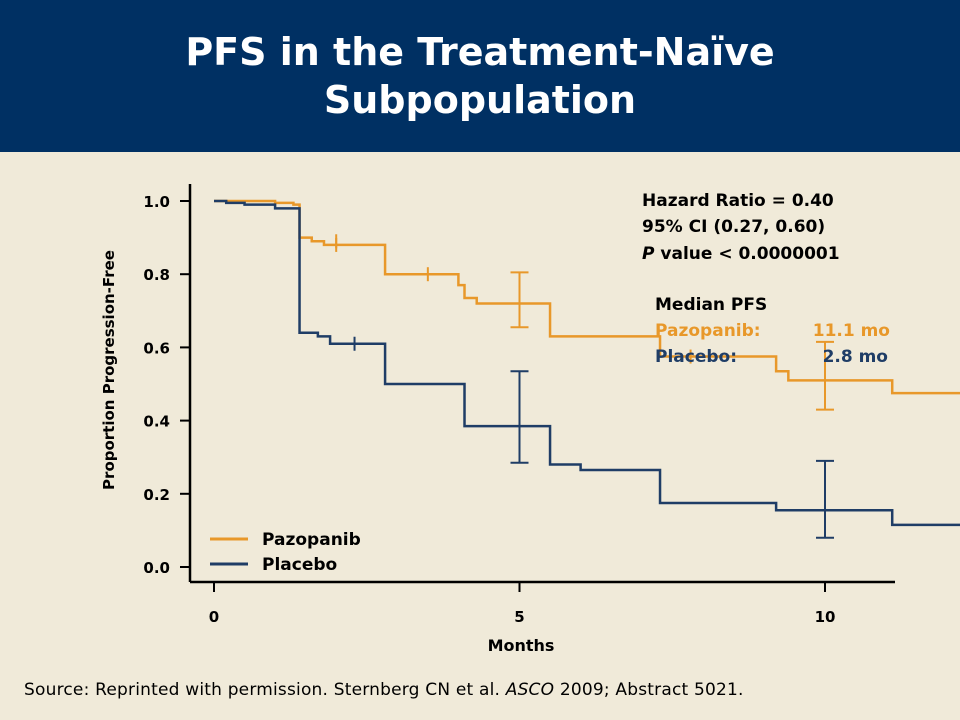 The height and width of the screenshot is (720, 960). I want to click on confidence-interval: 95% CI (0.27, 0.60), so click(733, 227).